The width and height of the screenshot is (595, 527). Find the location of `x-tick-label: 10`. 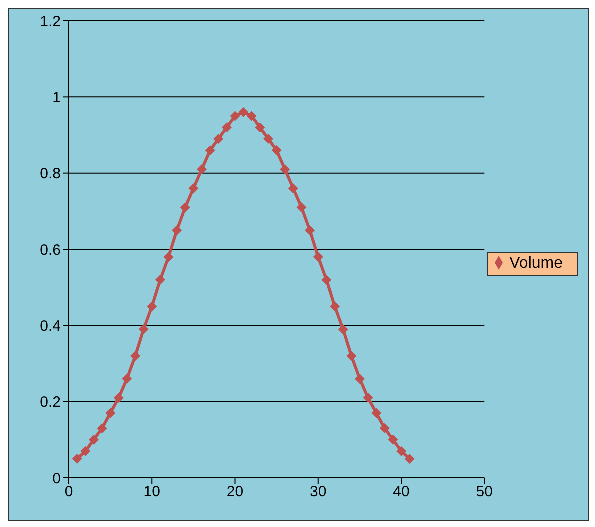

x-tick-label: 10 is located at coordinates (152, 492).